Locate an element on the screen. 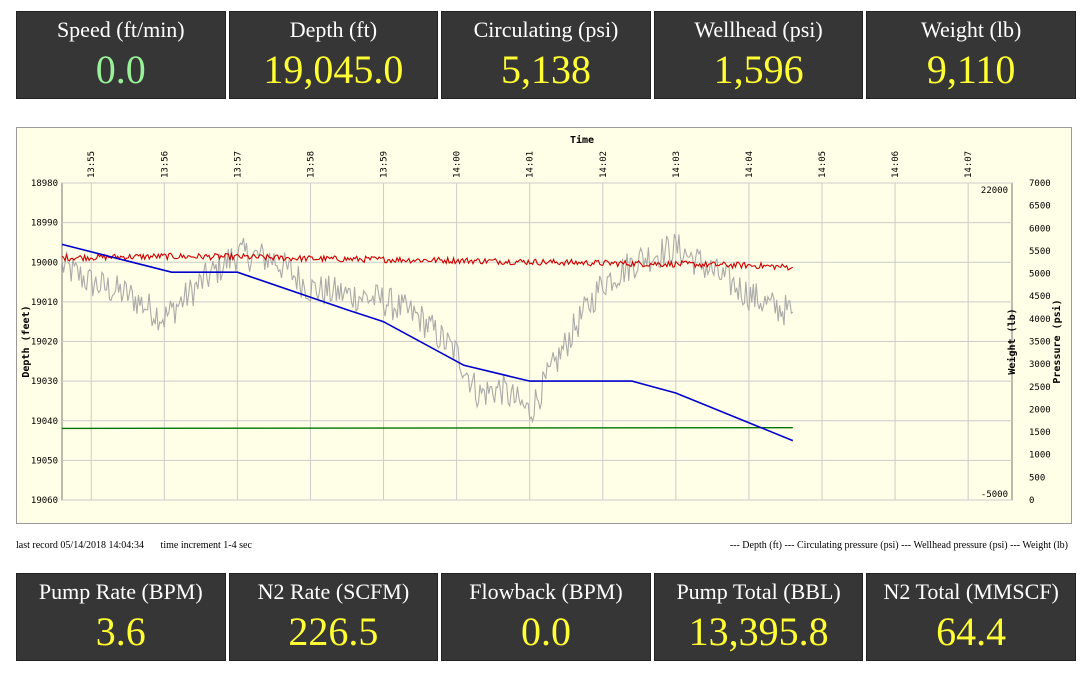 Image resolution: width=1092 pixels, height=680 pixels. y-weight-tick-label: 22000 is located at coordinates (994, 191).